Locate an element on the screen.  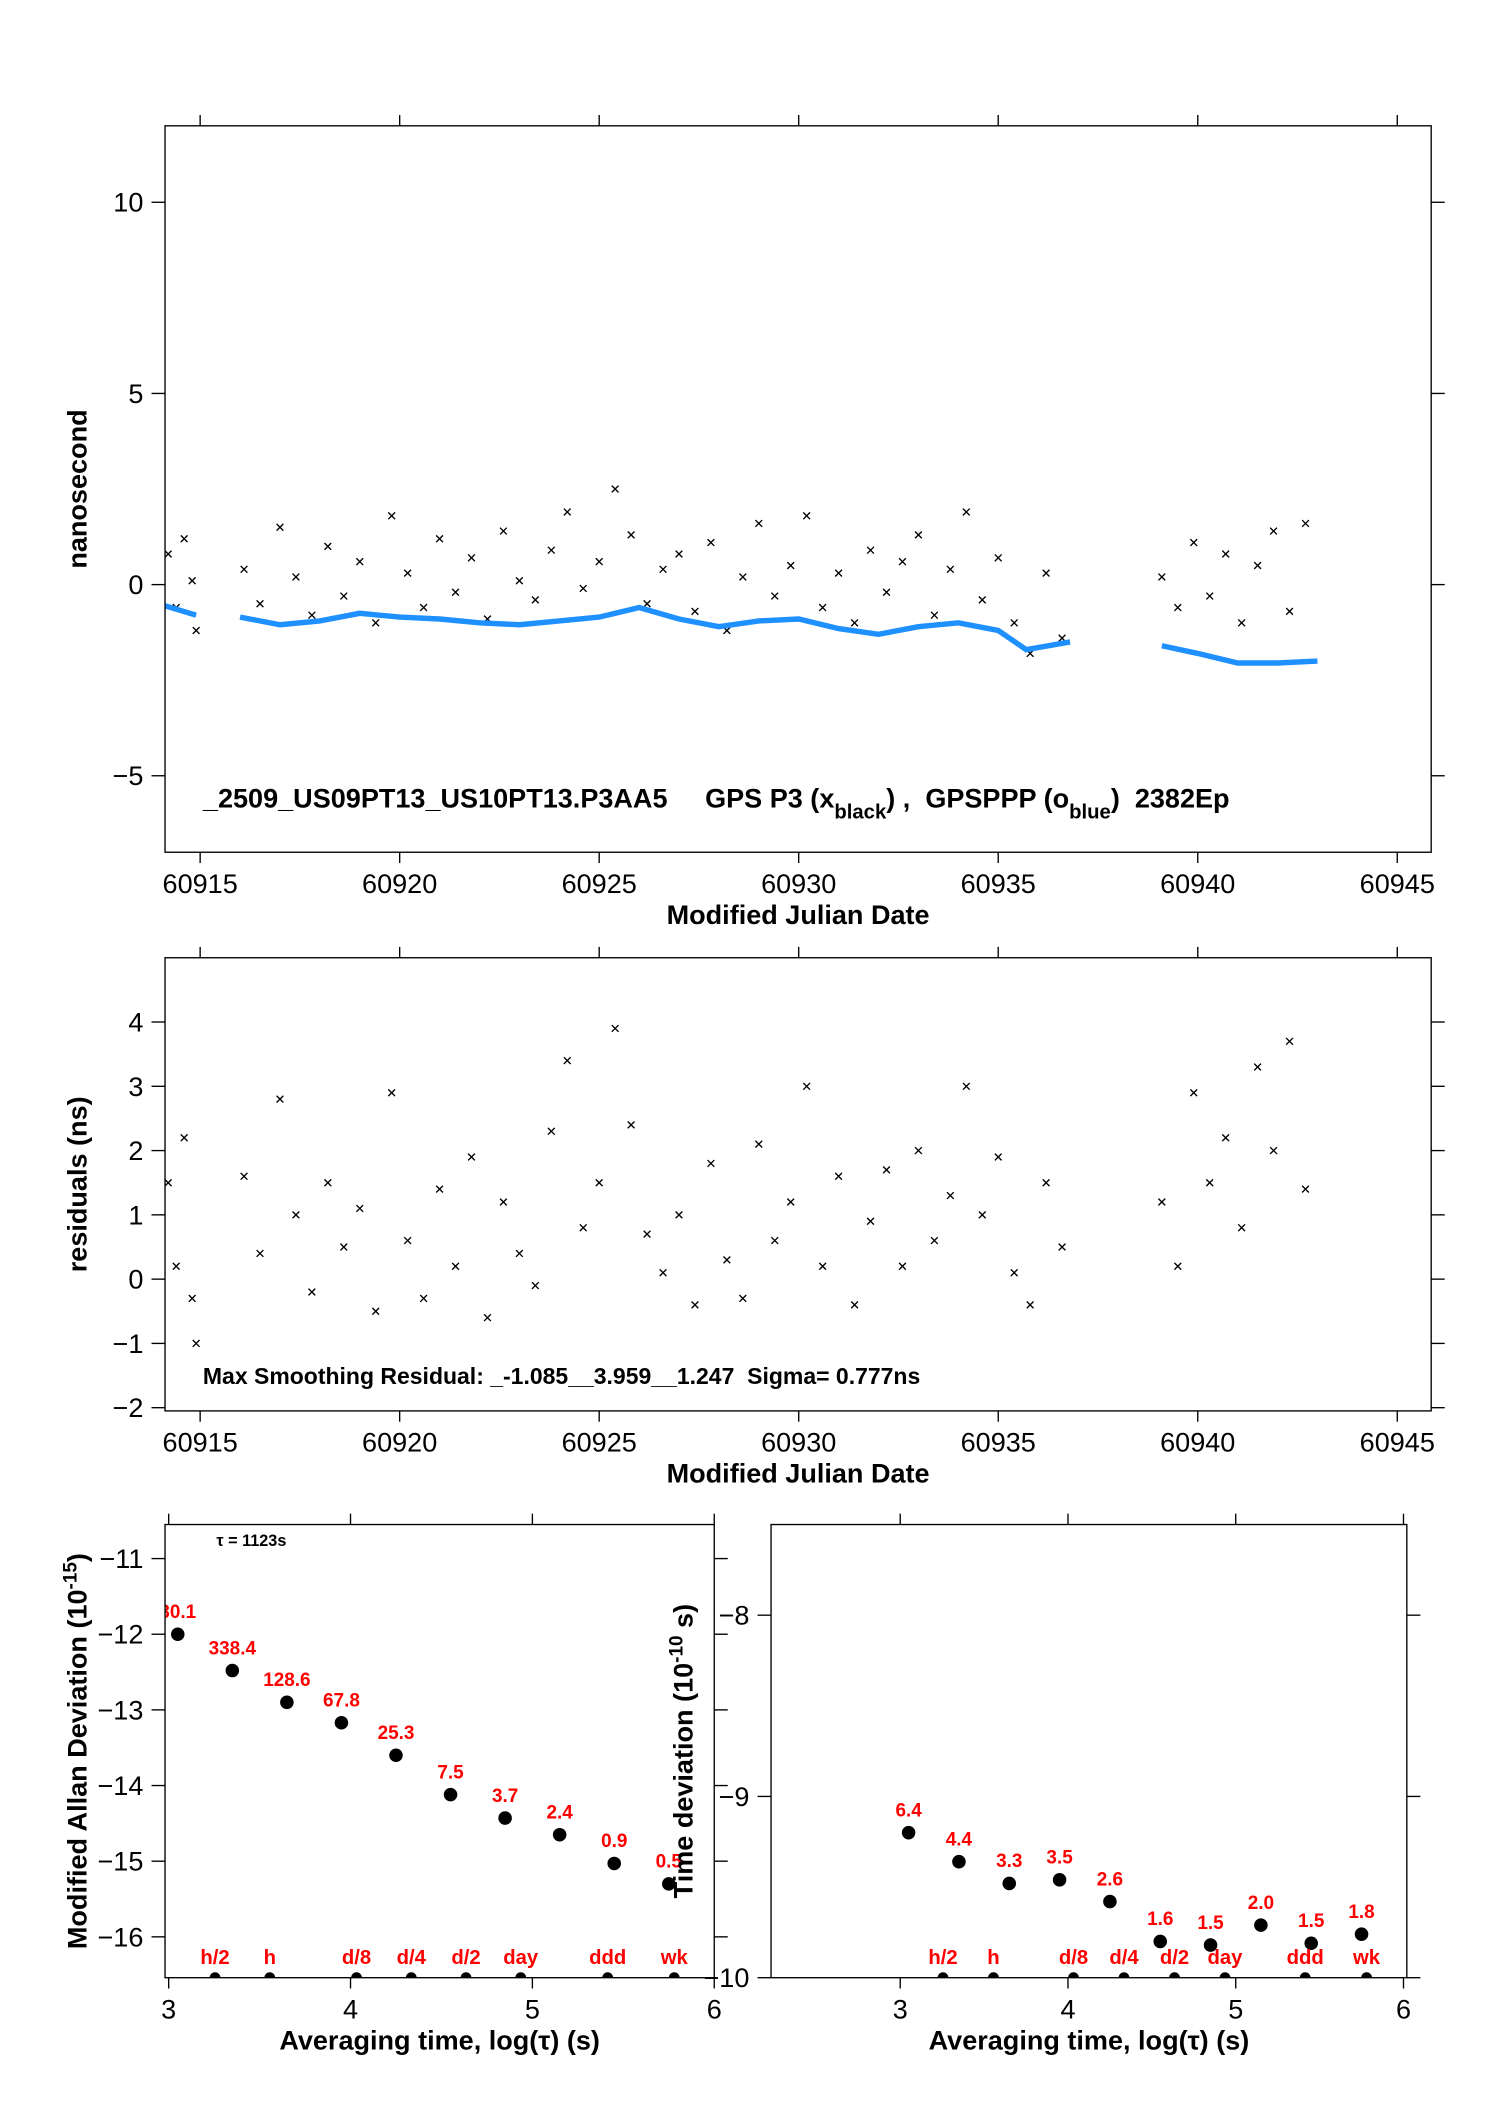
y-tick-label: −13 is located at coordinates (120, 1710).